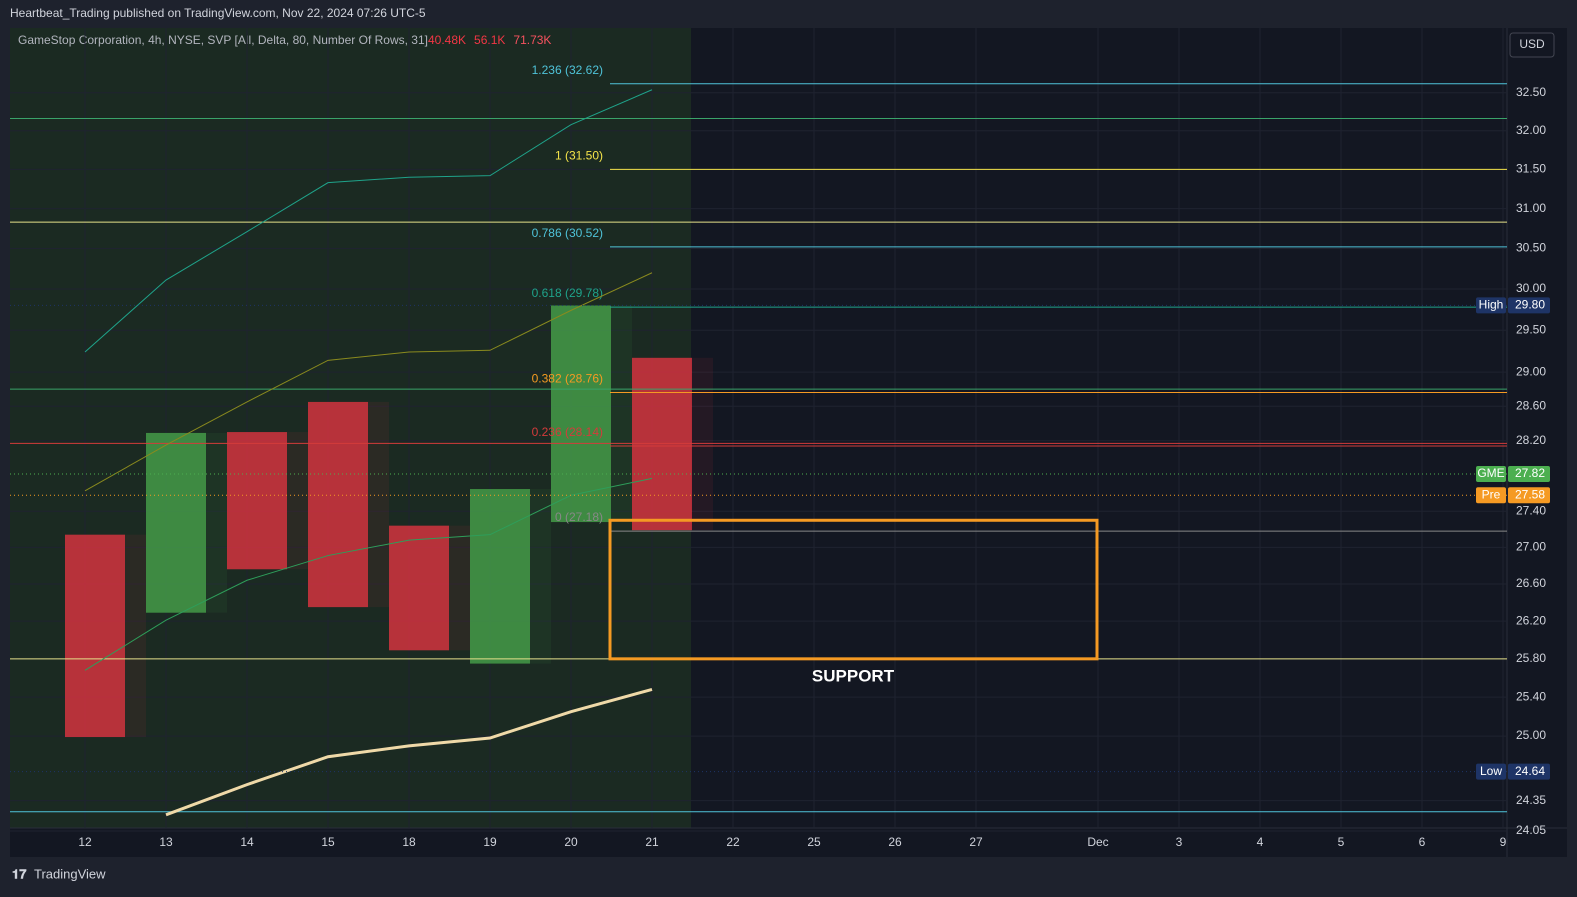  Describe the element at coordinates (490, 842) in the screenshot. I see `x-tick-label: 19` at that location.